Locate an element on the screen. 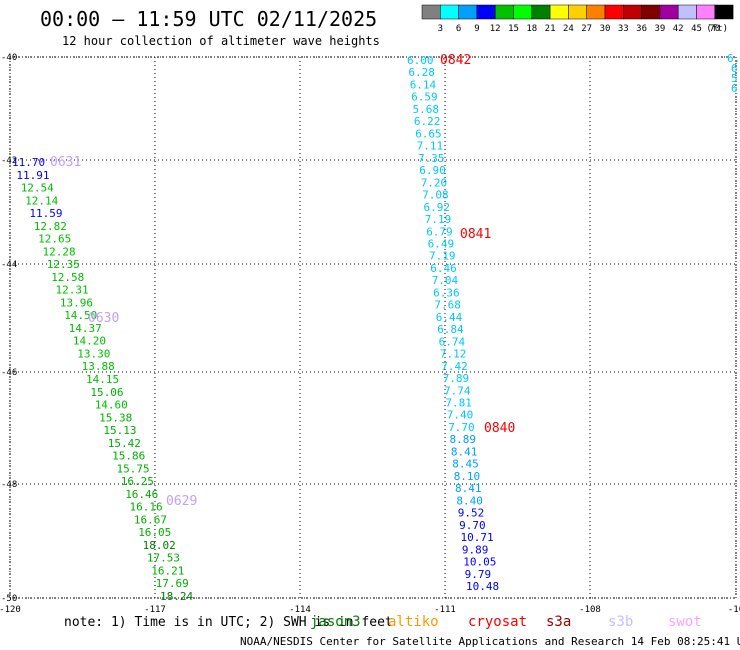 This screenshot has height=650, width=740. wave-height-value: 6 is located at coordinates (734, 88).